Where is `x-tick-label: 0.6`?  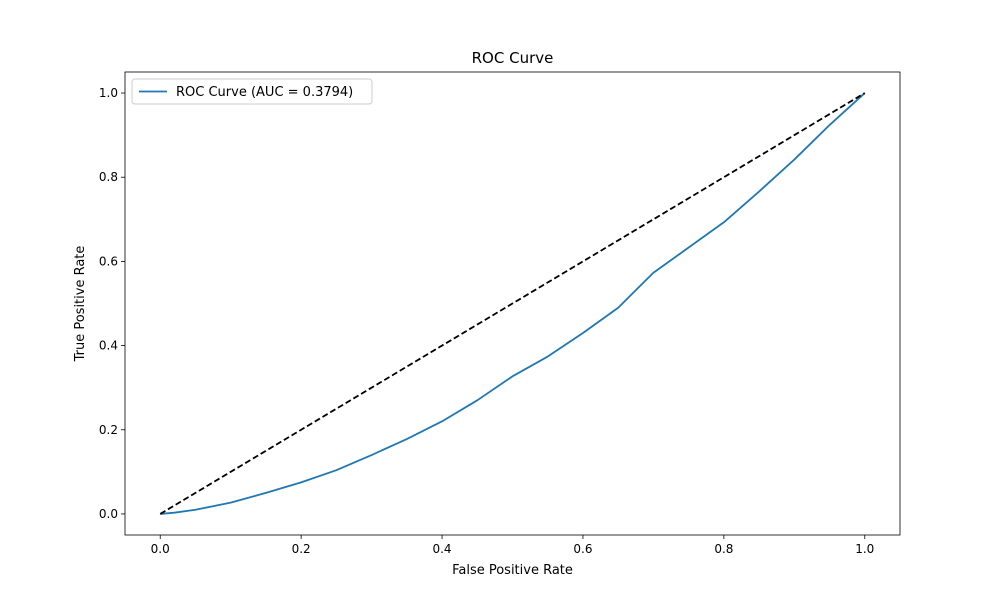 x-tick-label: 0.6 is located at coordinates (582, 549).